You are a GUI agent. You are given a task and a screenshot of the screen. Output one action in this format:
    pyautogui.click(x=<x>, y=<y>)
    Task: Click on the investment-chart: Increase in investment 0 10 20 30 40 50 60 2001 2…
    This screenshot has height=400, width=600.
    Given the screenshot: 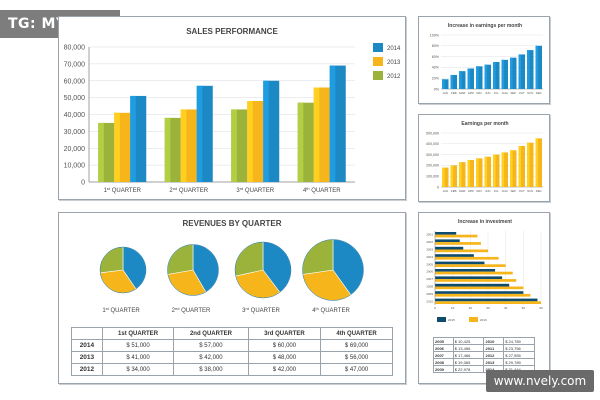 What is the action you would take?
    pyautogui.click(x=484, y=270)
    